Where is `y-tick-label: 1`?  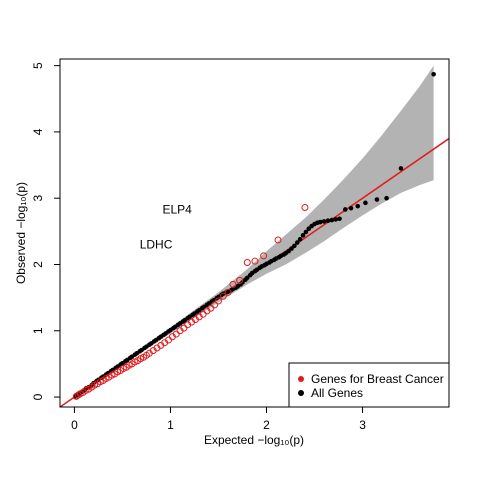 y-tick-label: 1 is located at coordinates (38, 330).